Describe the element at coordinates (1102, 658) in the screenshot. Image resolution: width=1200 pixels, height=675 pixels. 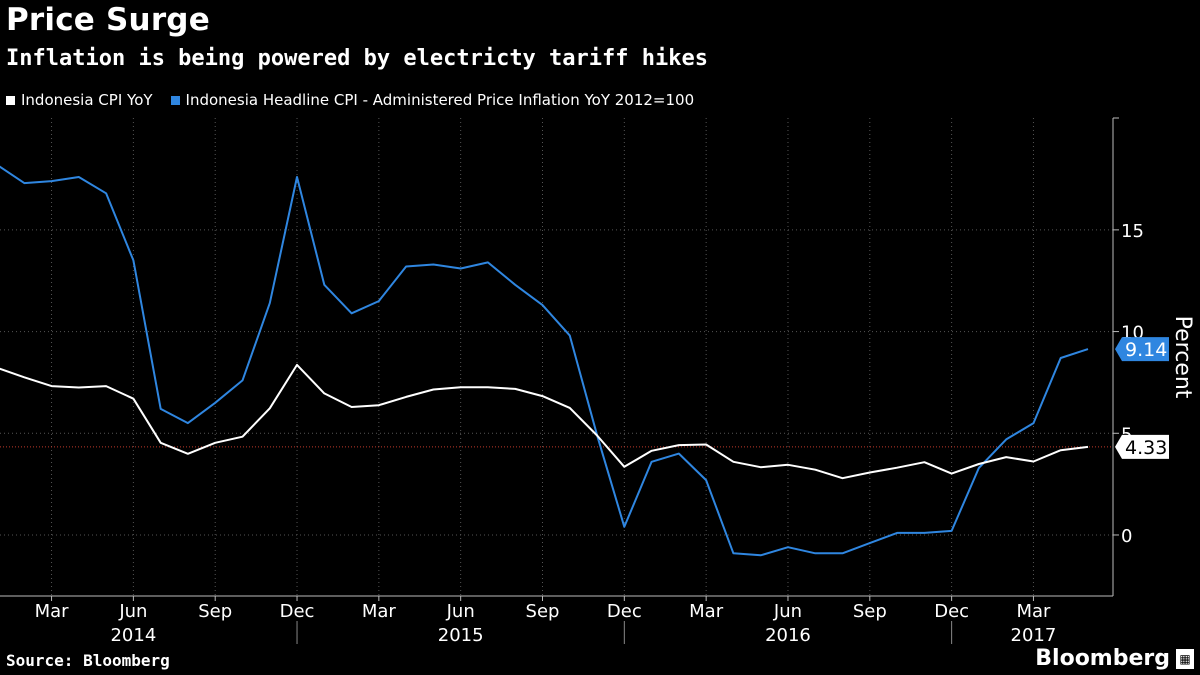
I see `brand-logo: Bloomberg` at that location.